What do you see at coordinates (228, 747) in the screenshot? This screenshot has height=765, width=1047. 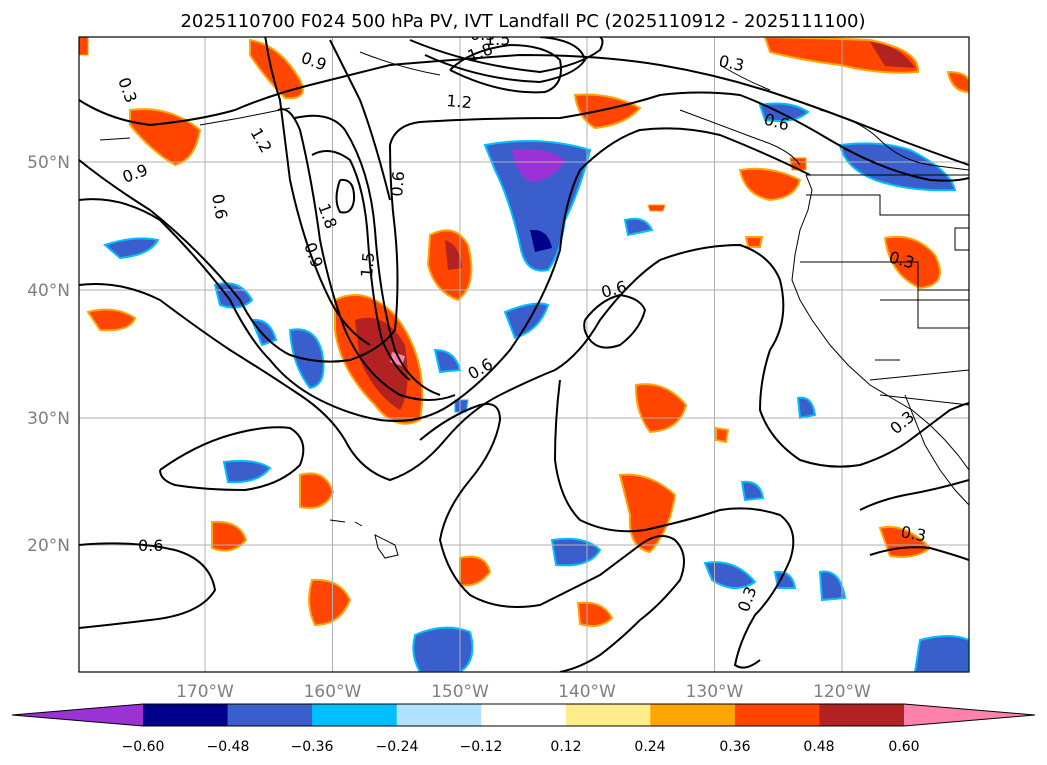 I see `colorbar-tick-label: −0.48` at bounding box center [228, 747].